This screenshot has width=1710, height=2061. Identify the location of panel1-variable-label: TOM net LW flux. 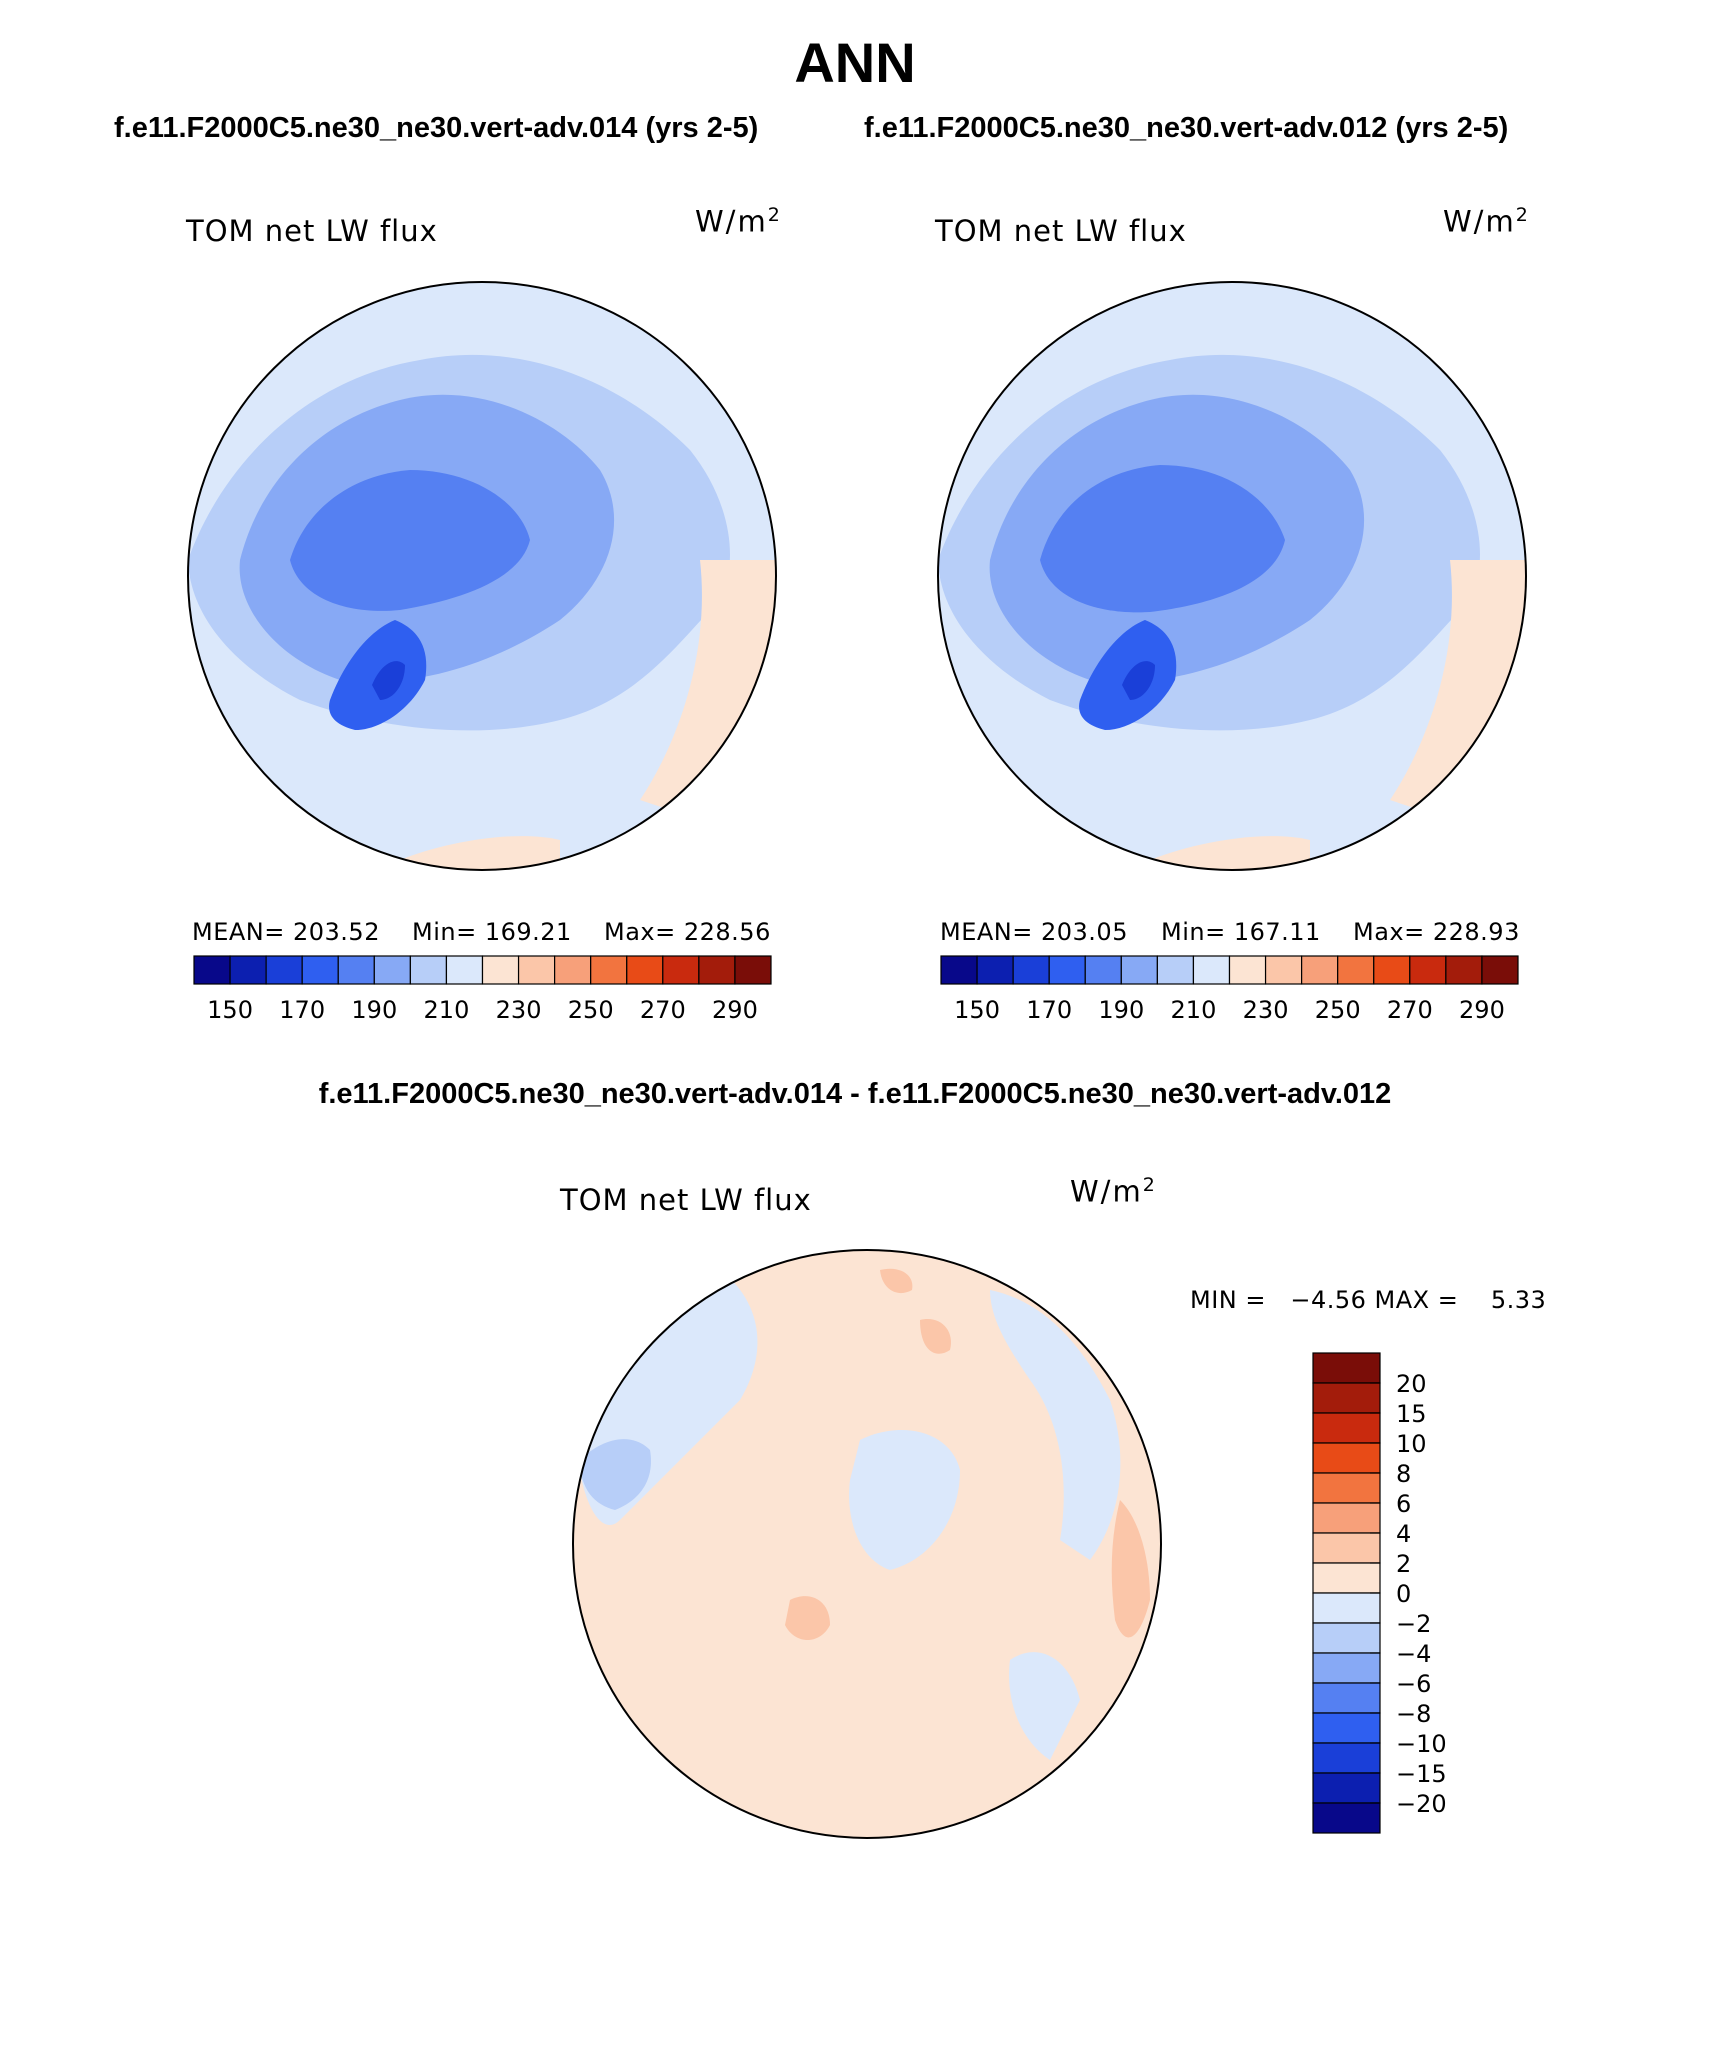
(312, 231).